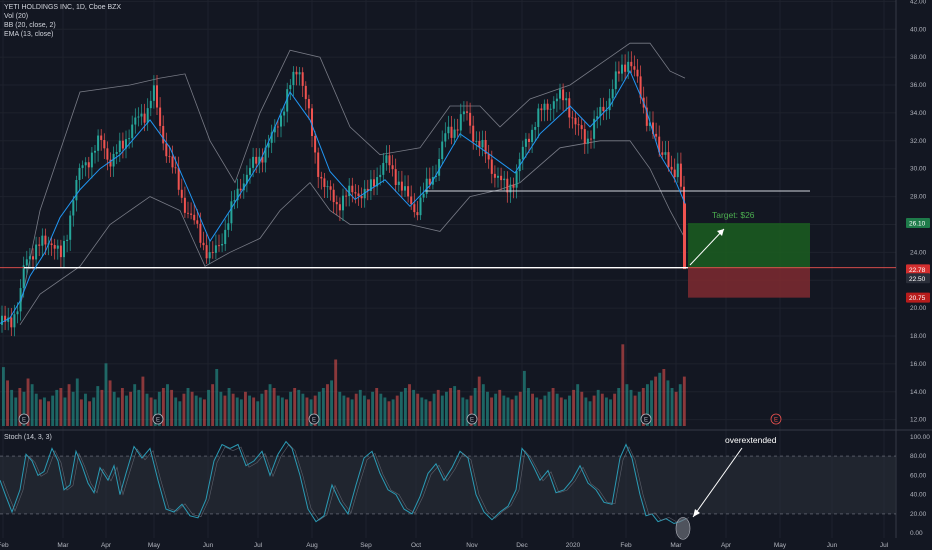 This screenshot has height=550, width=932. Describe the element at coordinates (208, 545) in the screenshot. I see `x-tick: Jun` at that location.